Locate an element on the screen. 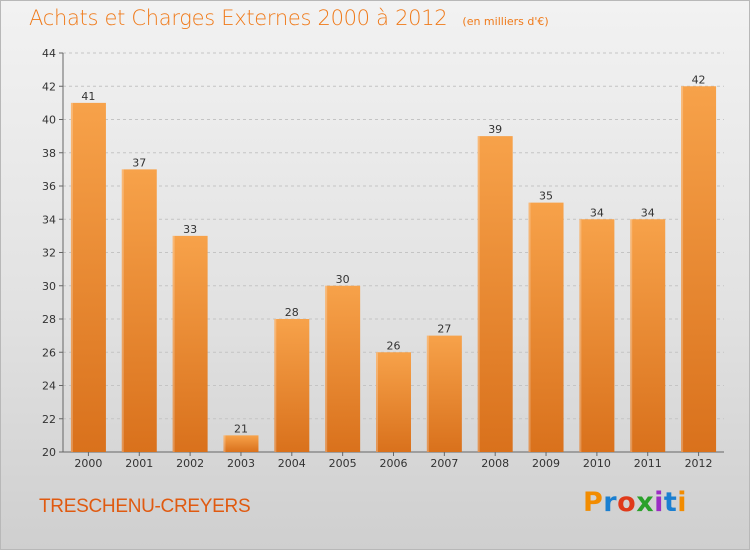 This screenshot has height=550, width=750. bar-2004 is located at coordinates (292, 385).